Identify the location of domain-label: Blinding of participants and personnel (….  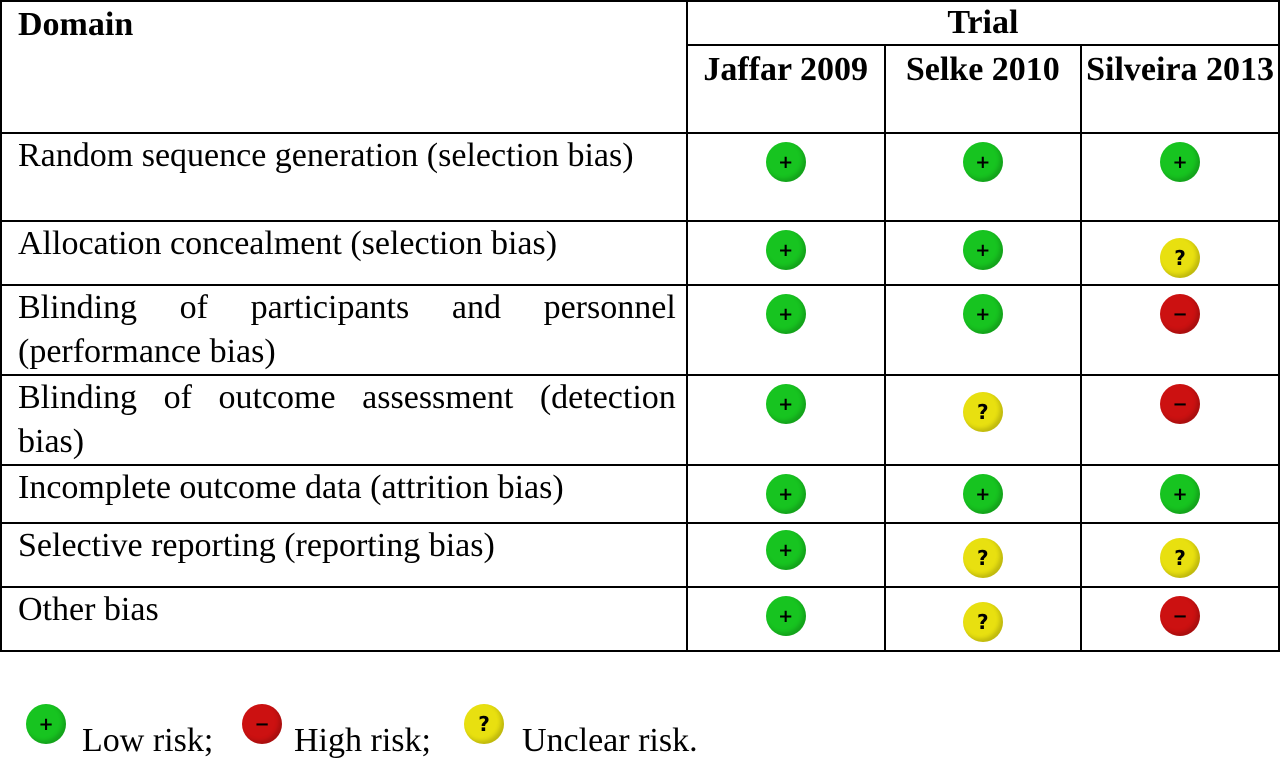
(344, 330).